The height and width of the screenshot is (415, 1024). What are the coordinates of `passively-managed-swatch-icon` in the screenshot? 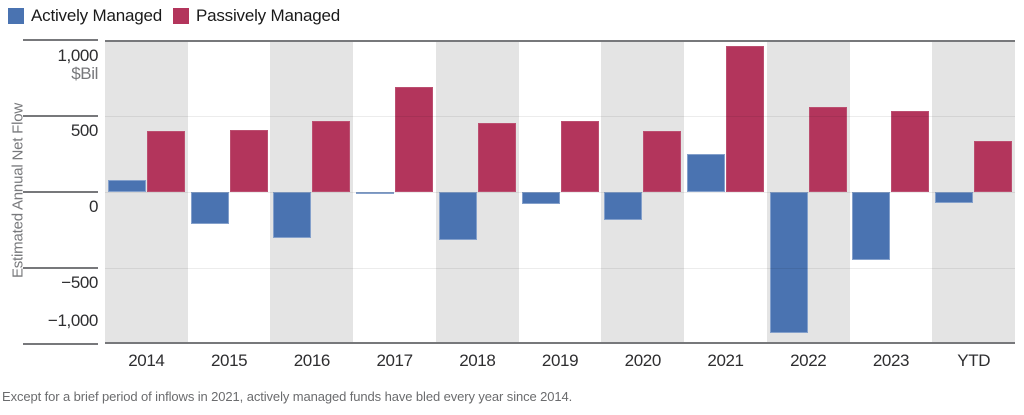 It's located at (180, 16).